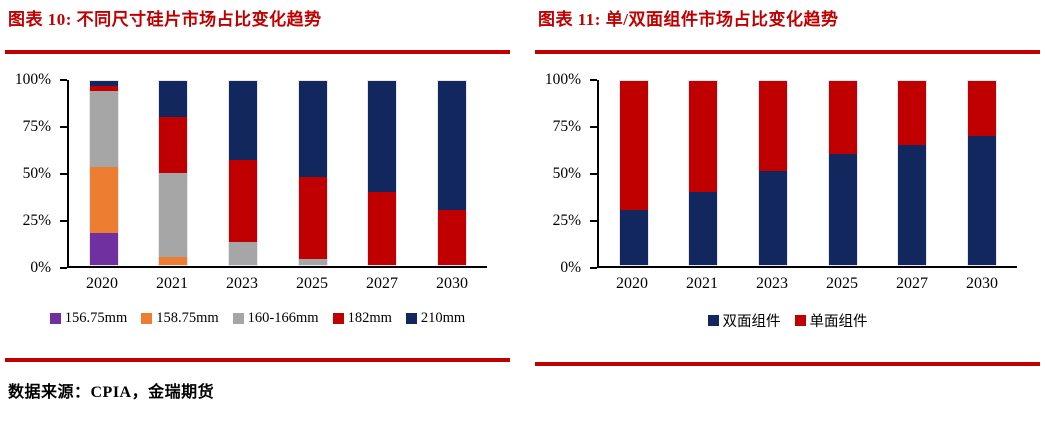 The width and height of the screenshot is (1047, 429). Describe the element at coordinates (912, 283) in the screenshot. I see `x-tick-label: 2027` at that location.